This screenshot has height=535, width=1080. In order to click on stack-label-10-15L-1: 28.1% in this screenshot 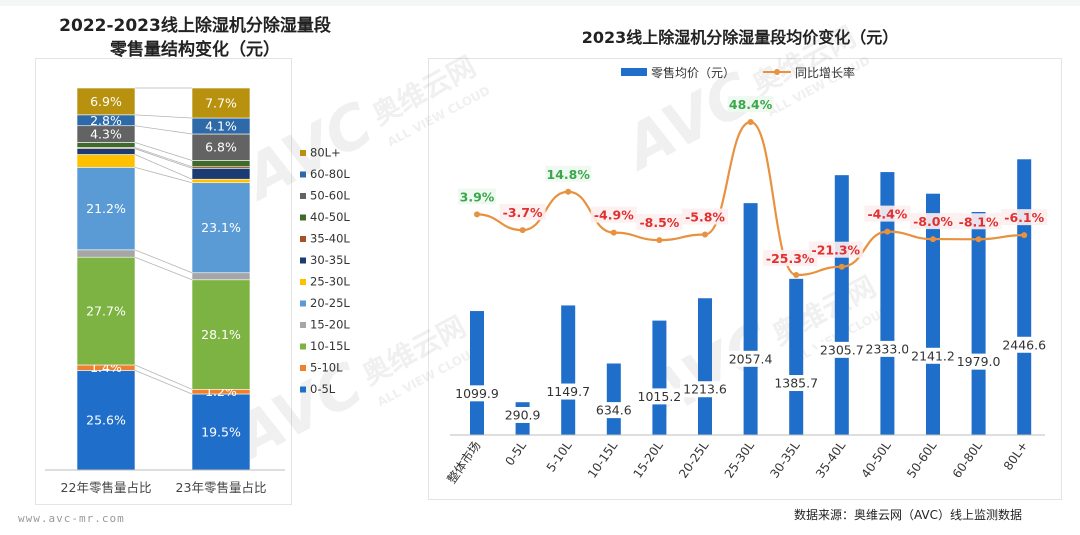, I will do `click(221, 334)`.